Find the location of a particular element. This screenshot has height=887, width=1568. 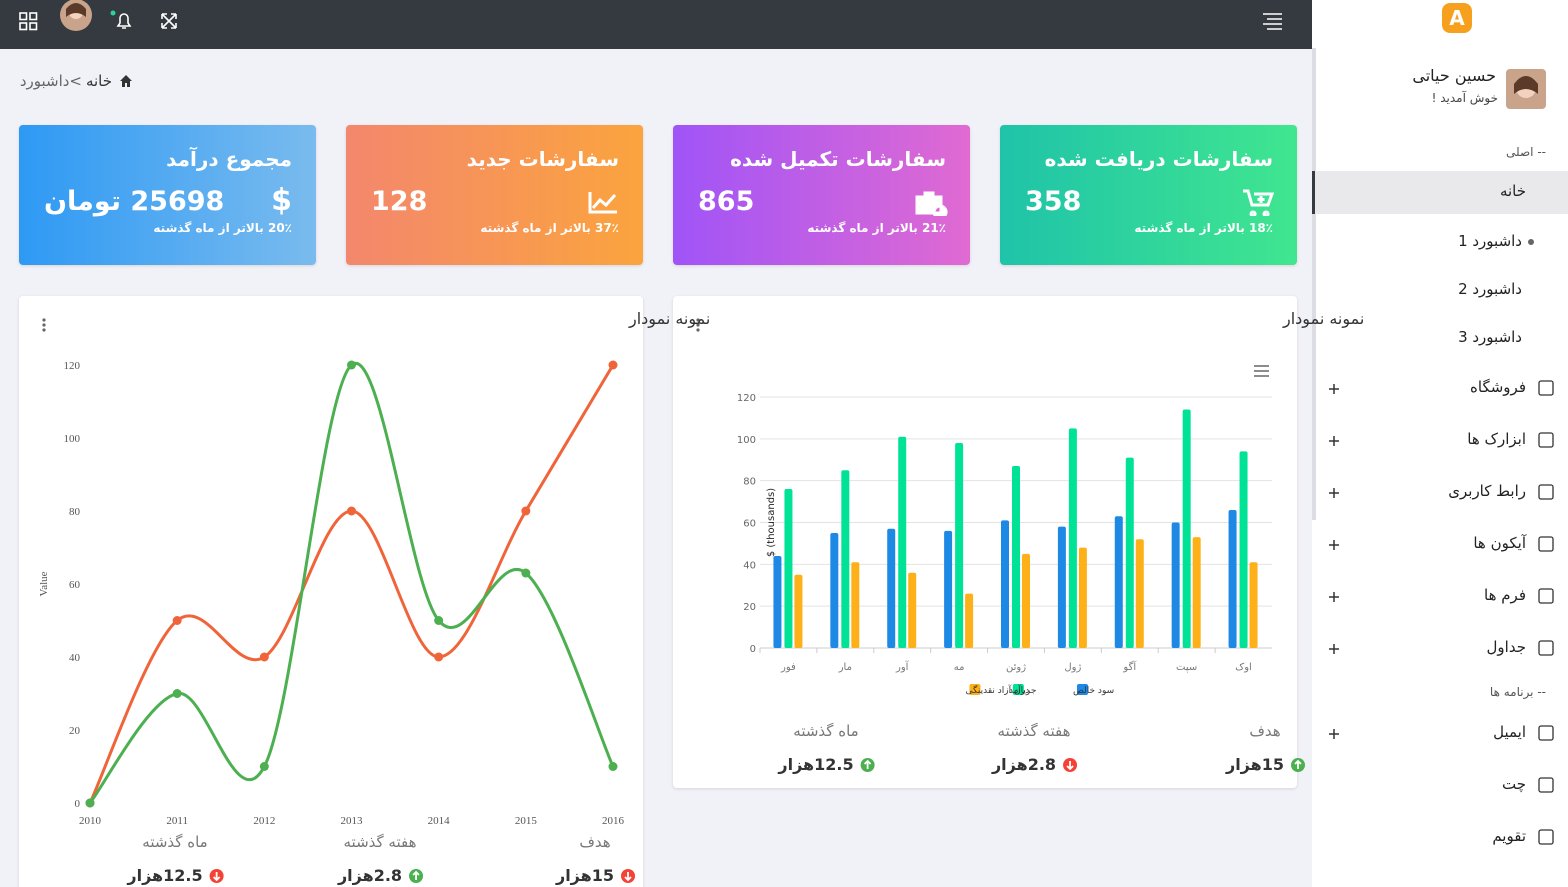

submenu-item: داشبورد 2 is located at coordinates (1490, 289).